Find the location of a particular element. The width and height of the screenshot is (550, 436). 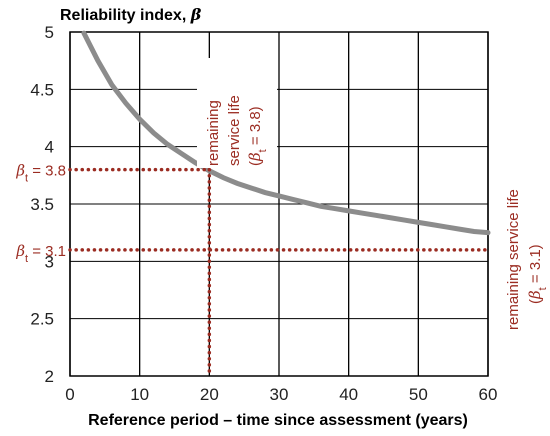

y-tick-4: 4 is located at coordinates (49, 147).